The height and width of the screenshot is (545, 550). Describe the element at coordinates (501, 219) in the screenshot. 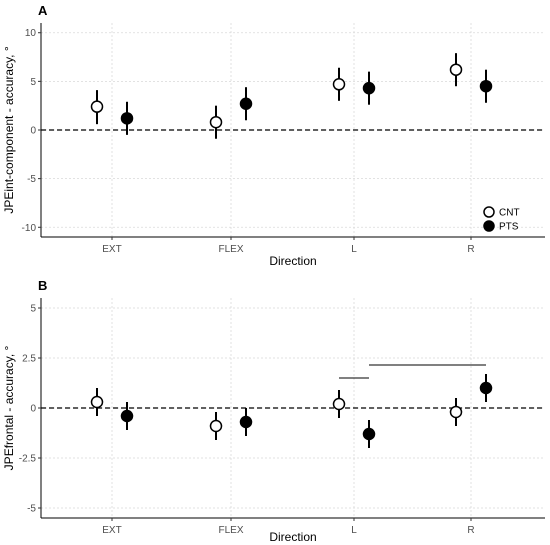

I see `legend: CNT PTS` at that location.